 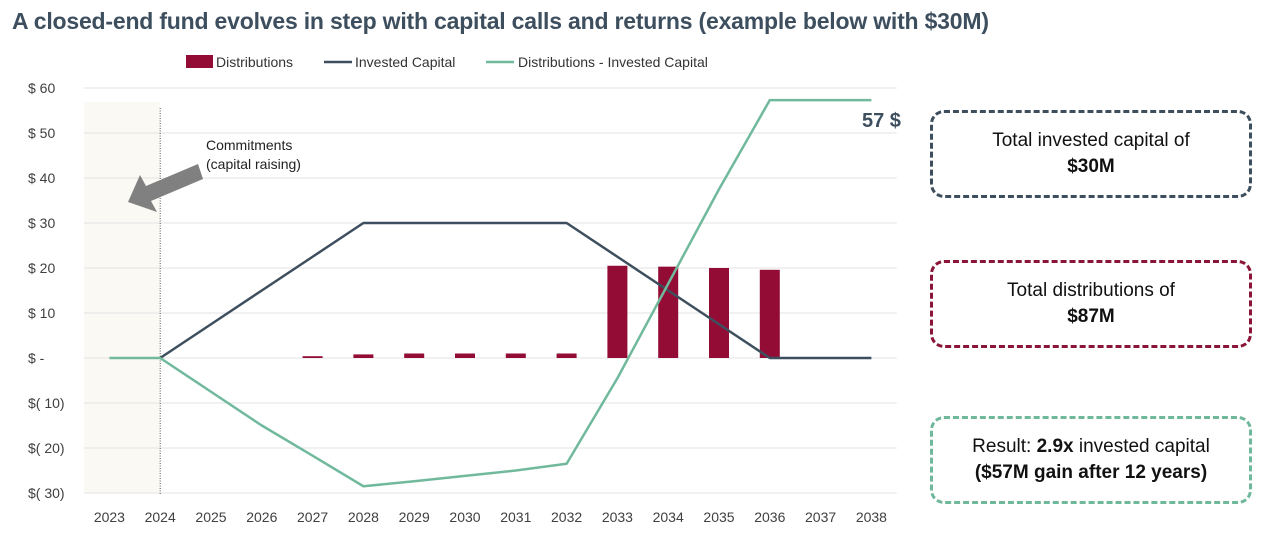 I want to click on x-tick-label: 2035, so click(x=718, y=517).